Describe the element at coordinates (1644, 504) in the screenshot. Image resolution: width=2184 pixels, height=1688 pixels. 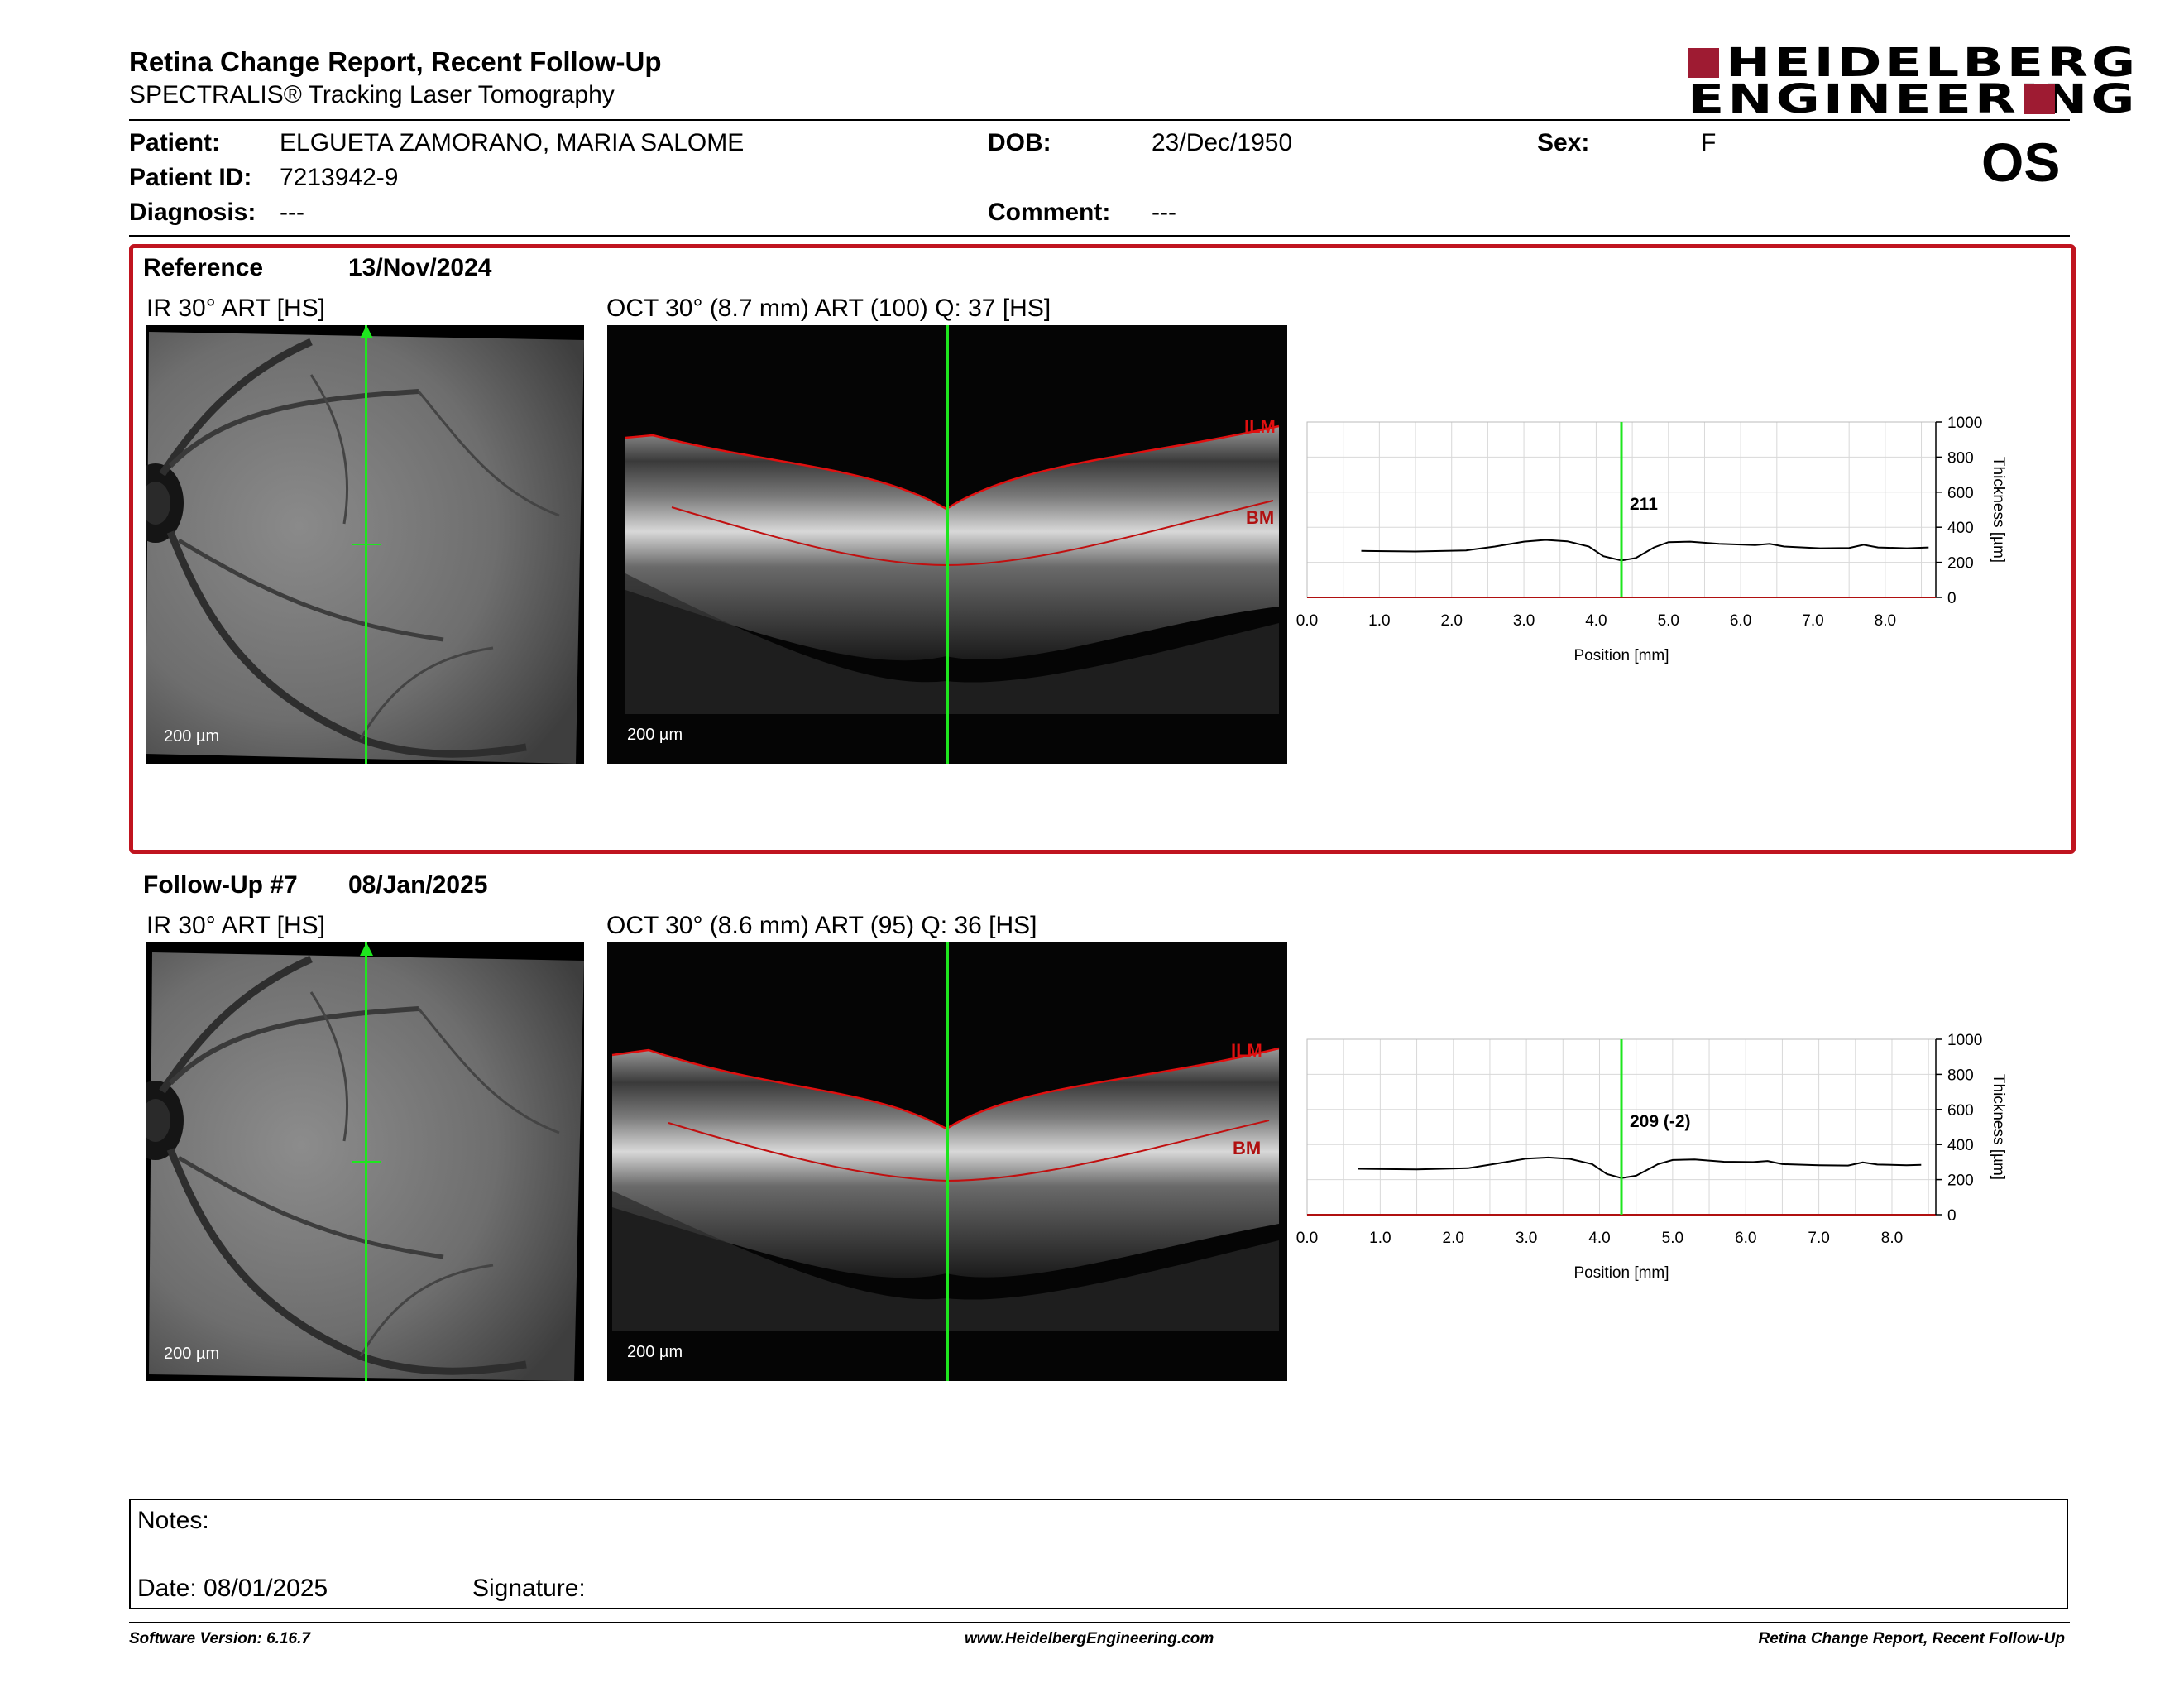
I see `marker-value-label: 211` at that location.